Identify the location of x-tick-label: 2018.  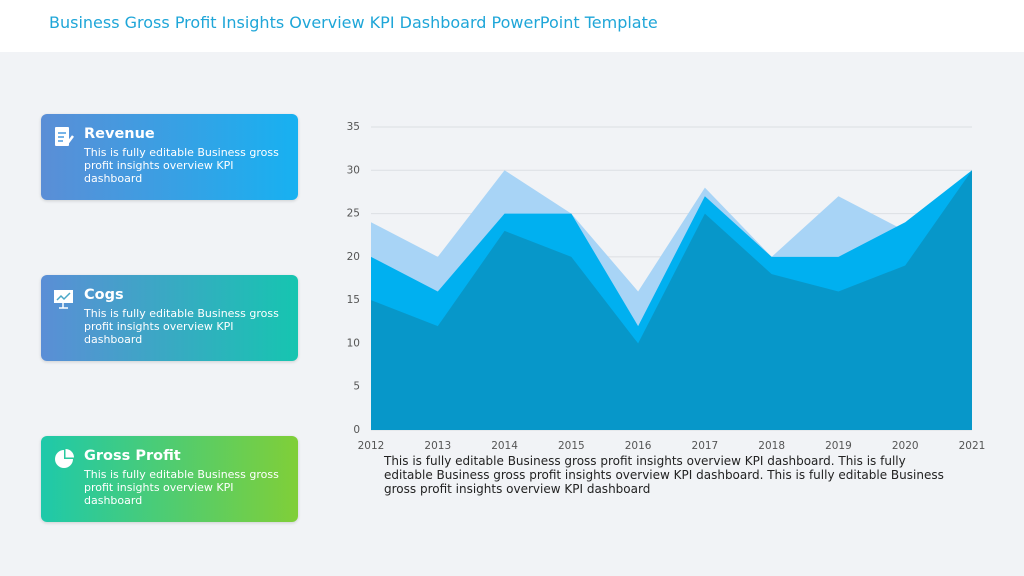
(771, 446).